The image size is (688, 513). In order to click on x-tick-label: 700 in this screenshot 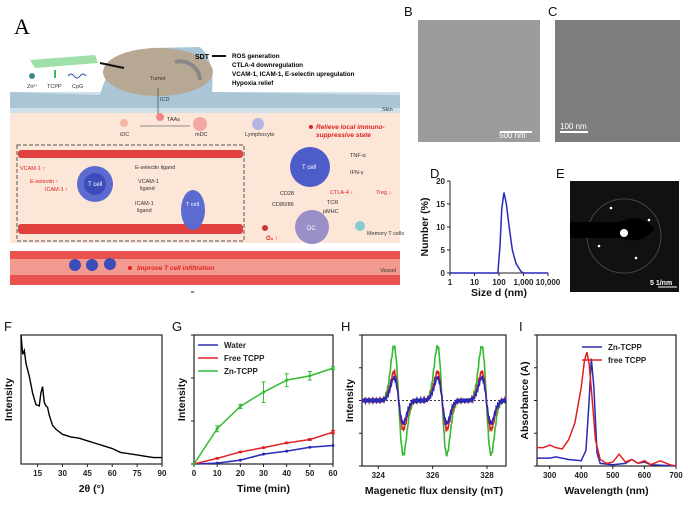, I will do `click(676, 475)`.